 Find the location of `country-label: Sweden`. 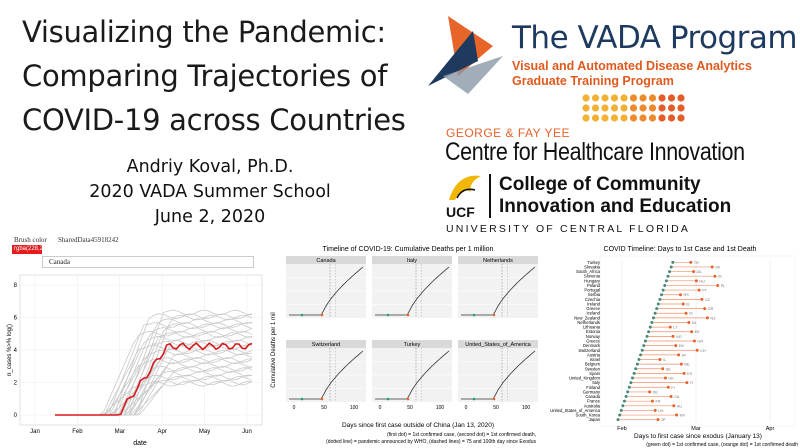

country-label: Sweden is located at coordinates (593, 368).